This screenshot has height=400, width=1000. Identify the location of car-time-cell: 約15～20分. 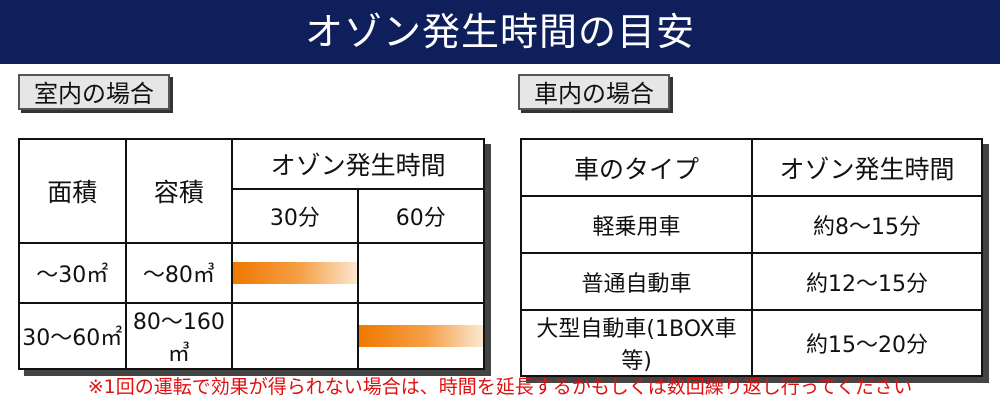
(867, 343).